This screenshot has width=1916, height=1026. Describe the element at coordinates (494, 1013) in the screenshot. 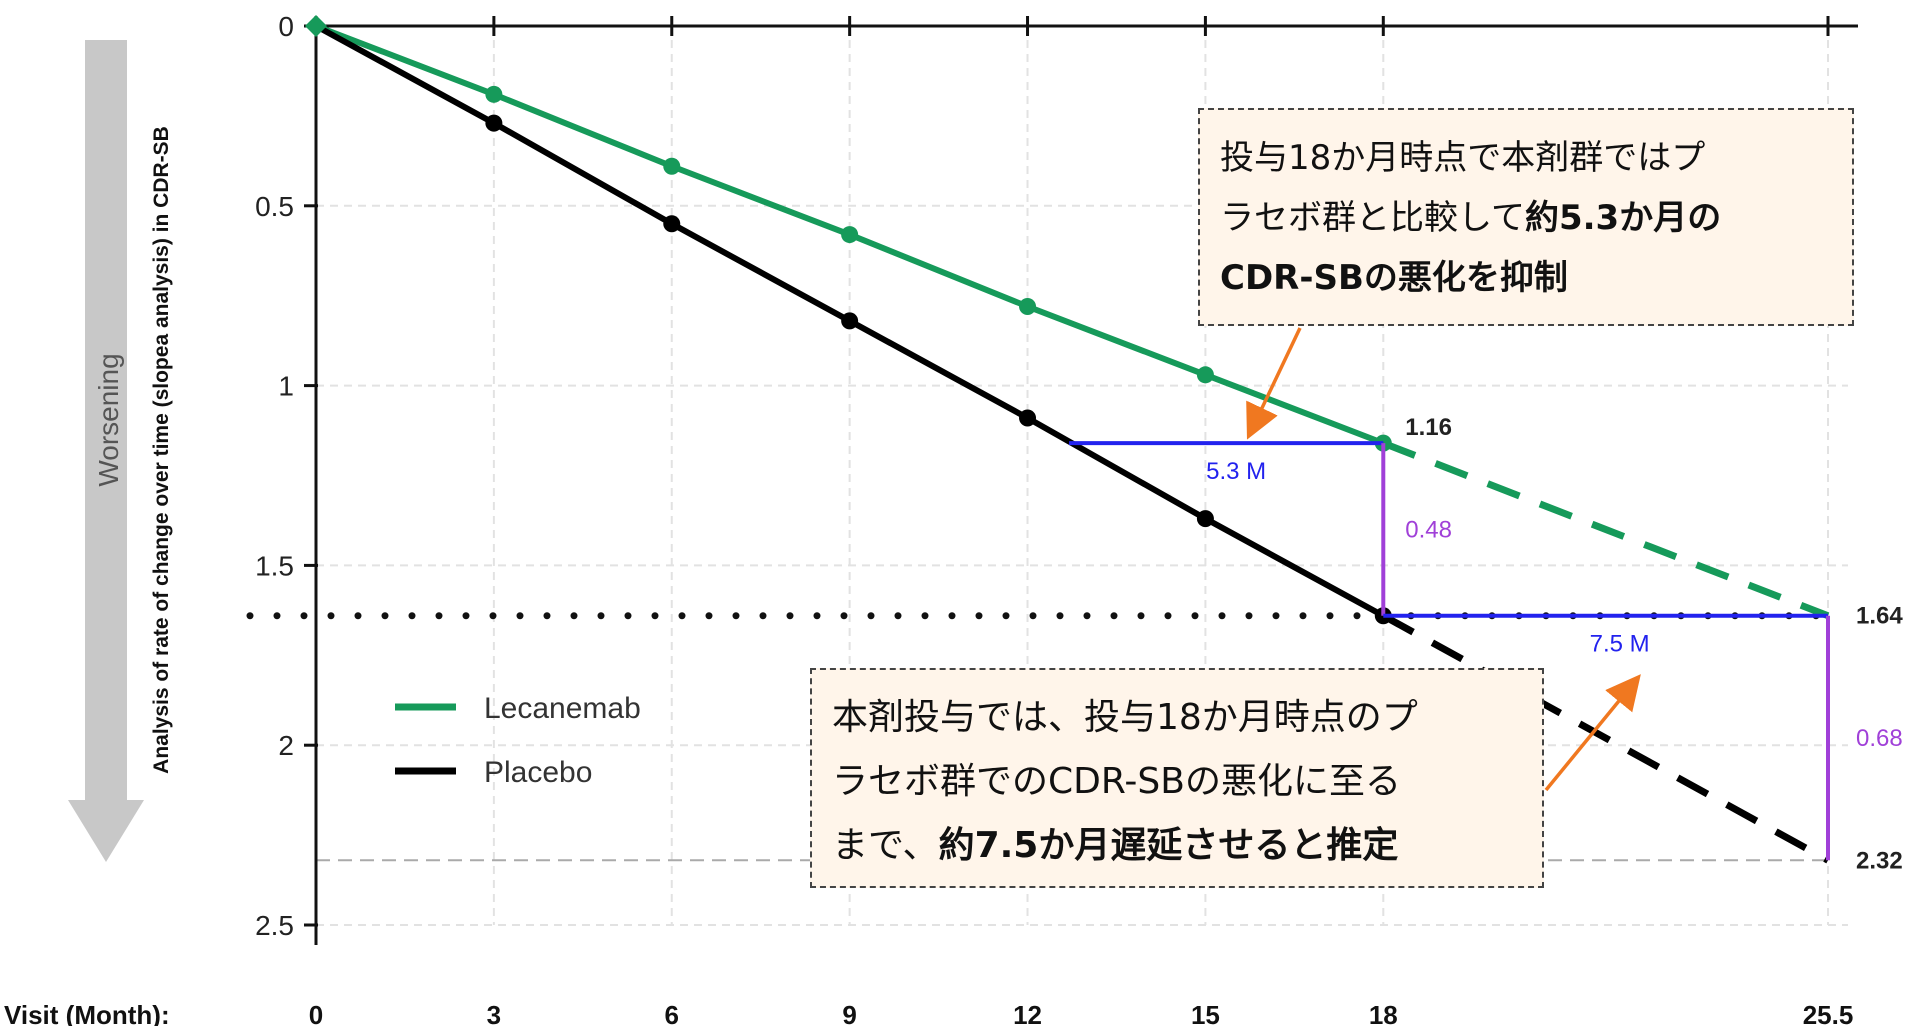

I see `x-tick-label: 3` at that location.